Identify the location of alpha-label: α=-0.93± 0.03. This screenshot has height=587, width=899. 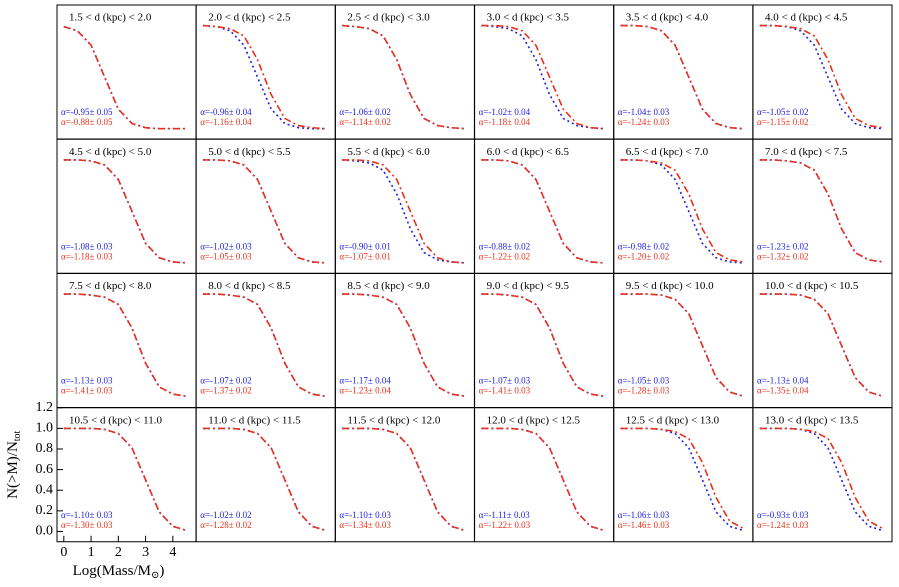
(783, 515).